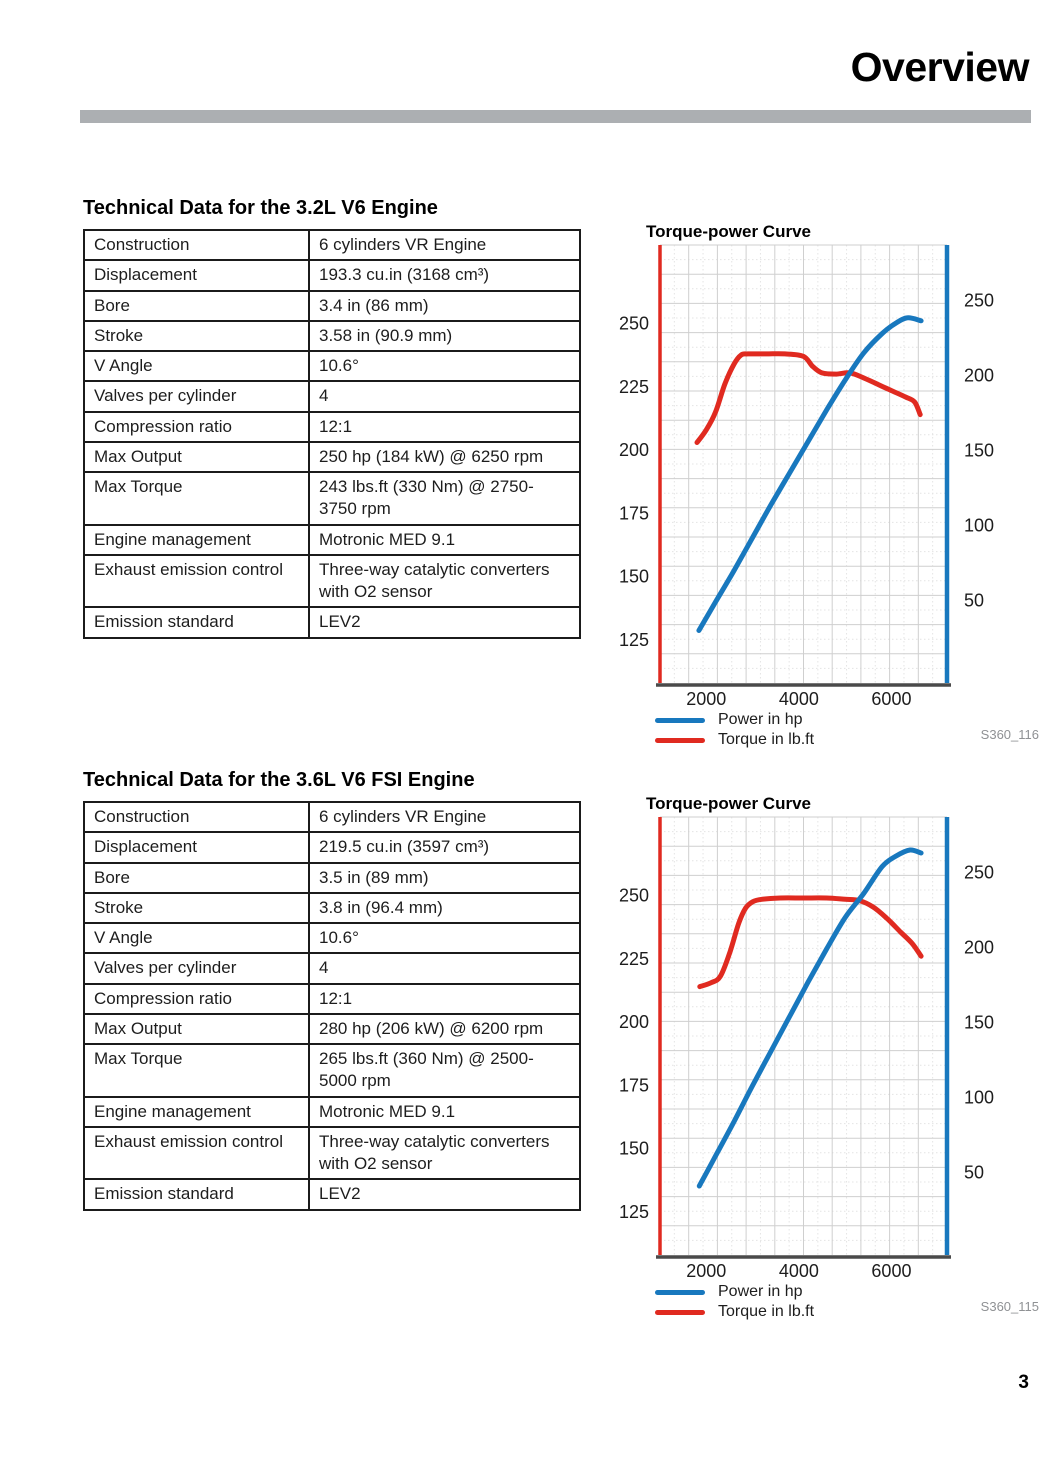 The image size is (1041, 1465). Describe the element at coordinates (196, 275) in the screenshot. I see `spec-label: Displacement` at that location.